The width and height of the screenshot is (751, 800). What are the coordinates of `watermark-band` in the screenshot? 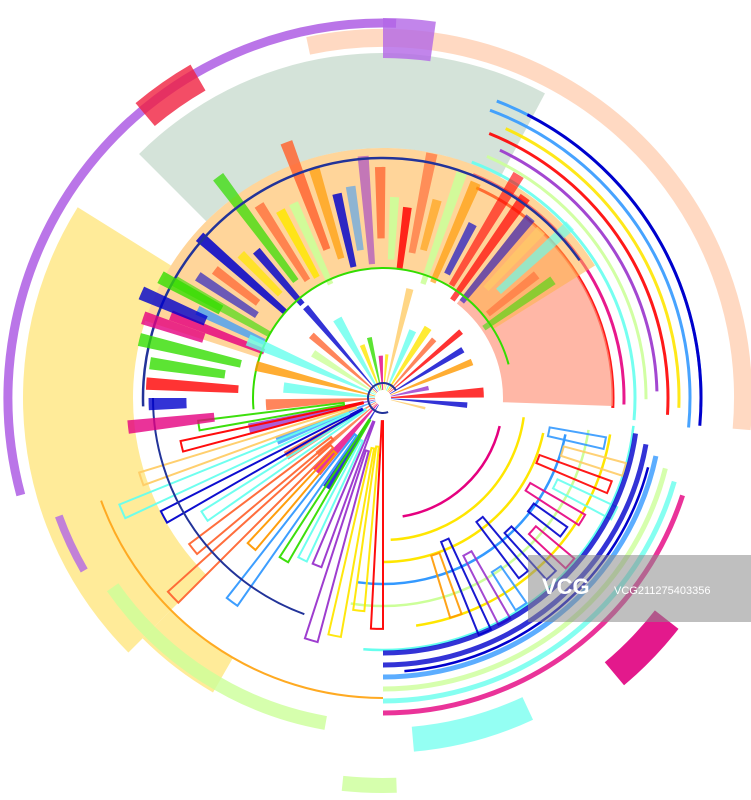 It's located at (639, 588).